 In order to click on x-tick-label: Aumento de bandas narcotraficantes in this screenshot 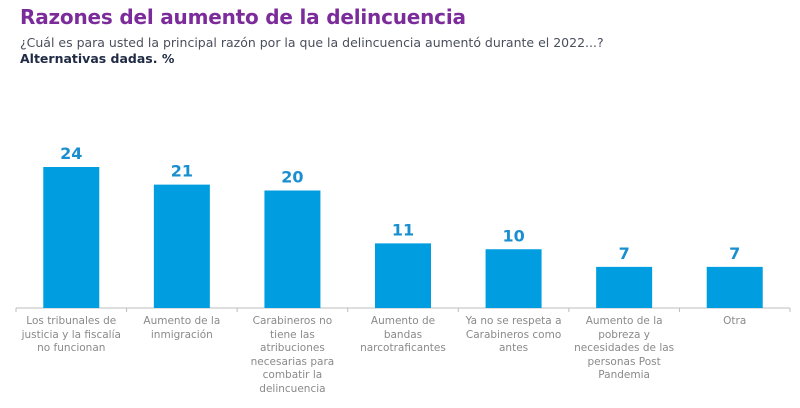, I will do `click(403, 335)`.